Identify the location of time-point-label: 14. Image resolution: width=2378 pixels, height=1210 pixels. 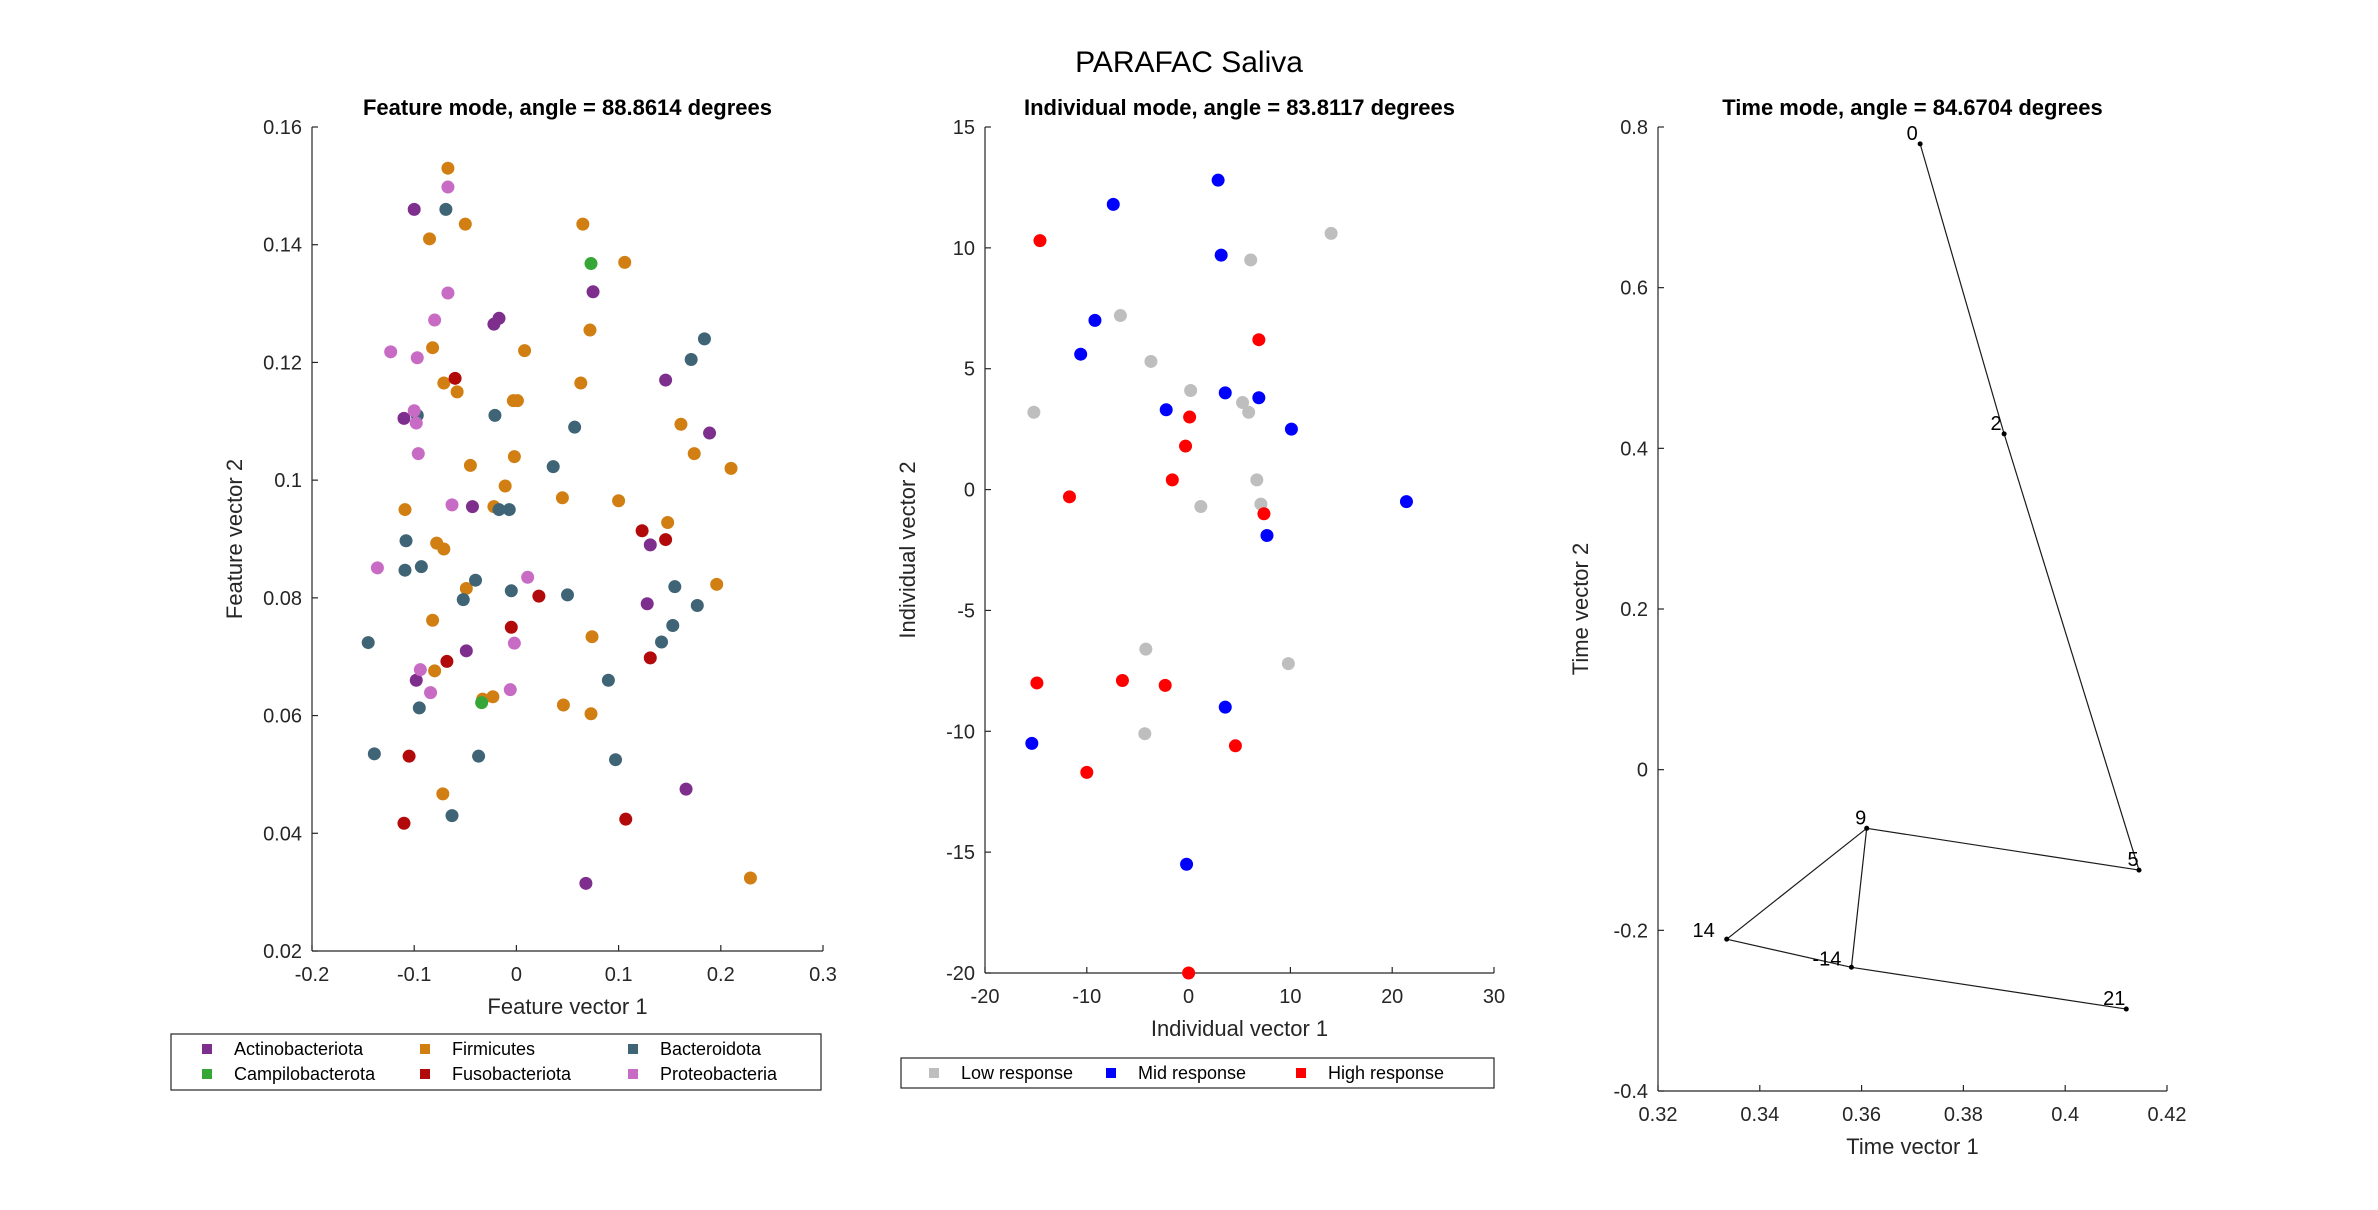
(1703, 931).